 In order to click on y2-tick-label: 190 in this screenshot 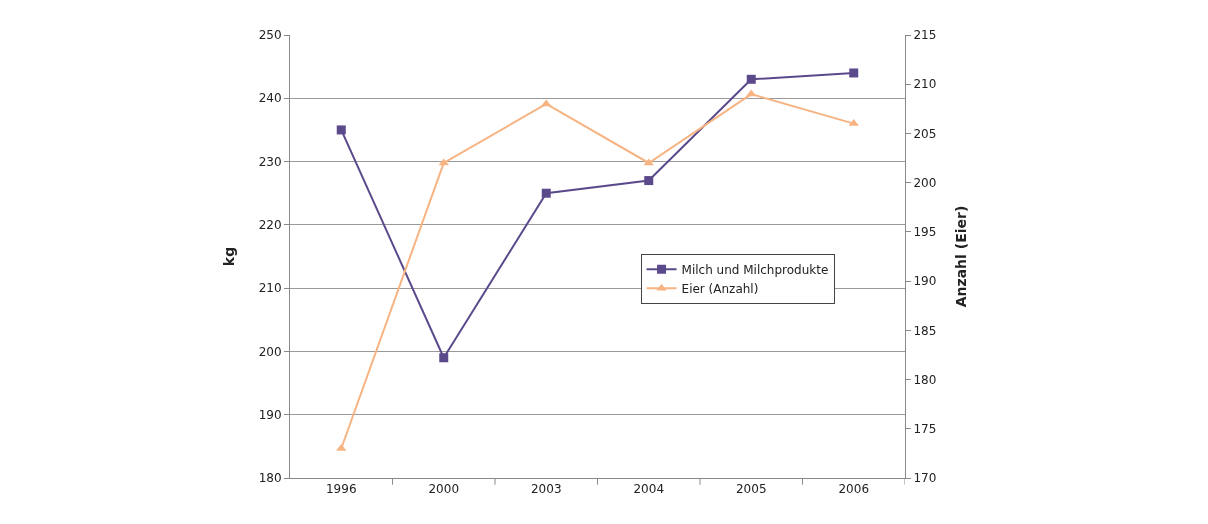, I will do `click(925, 281)`.